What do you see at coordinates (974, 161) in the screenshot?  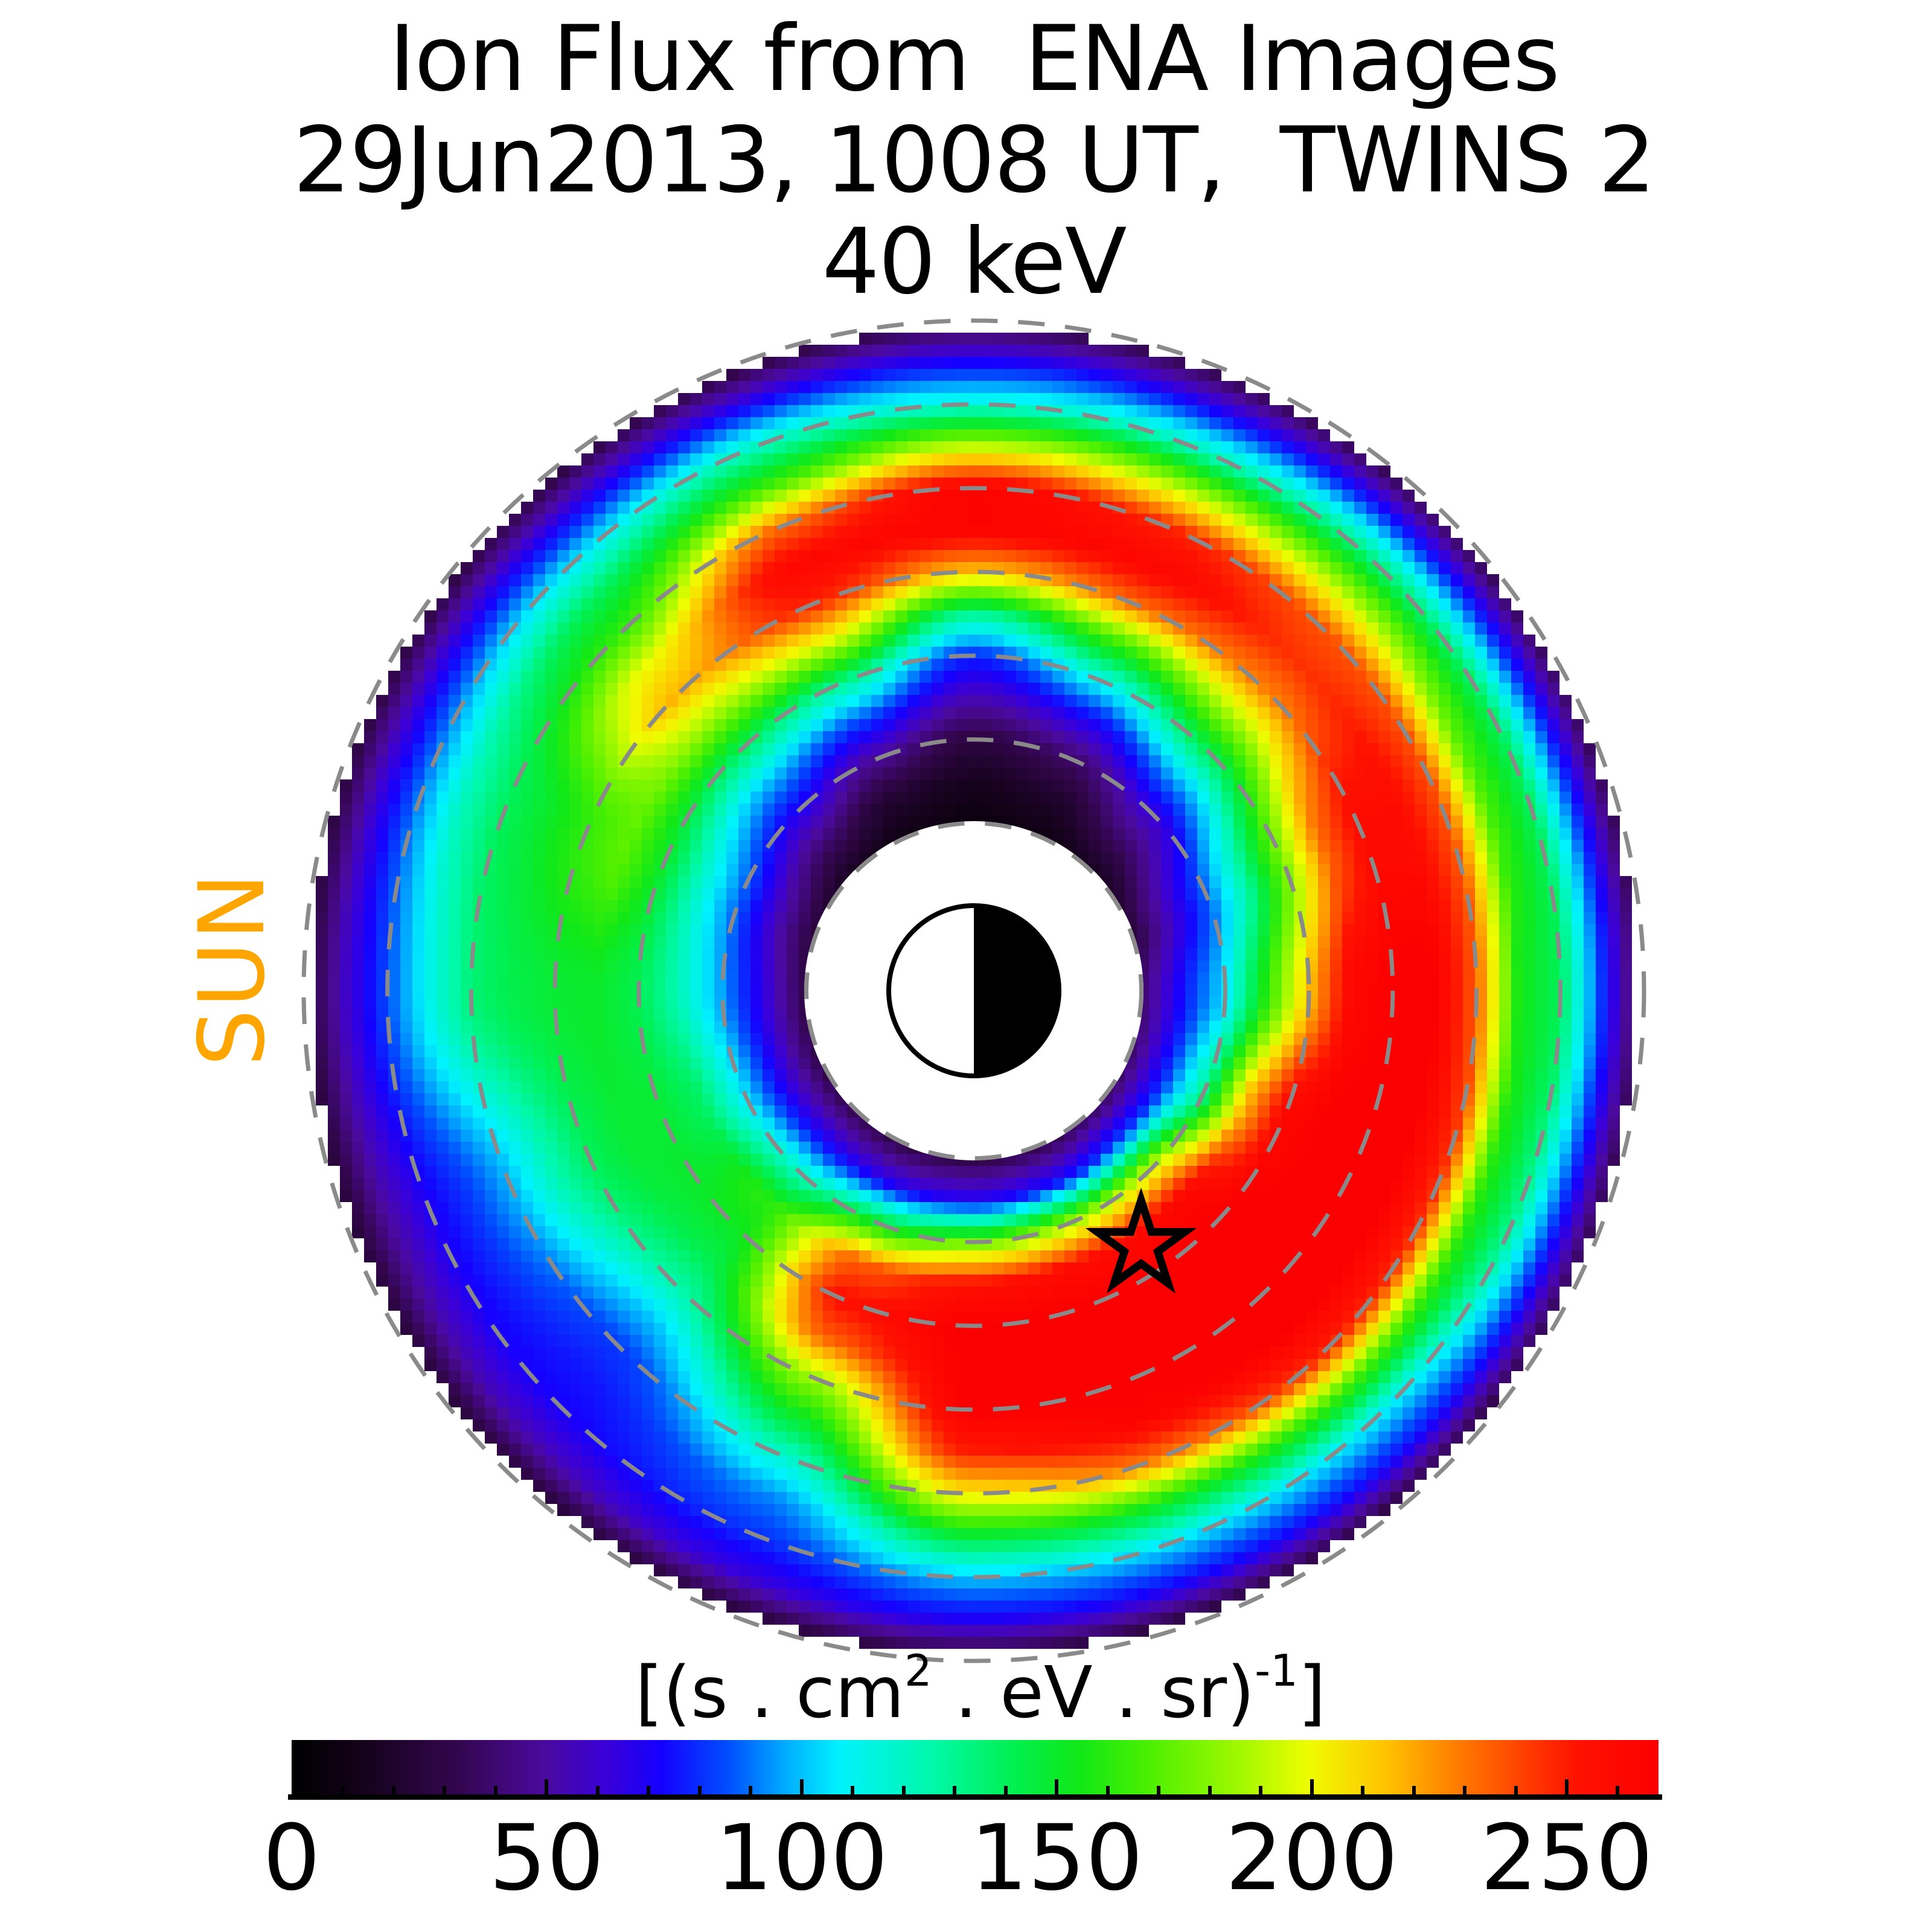 I see `title-line-2: 29Jun2013, 1008 UT, TWINS 2` at bounding box center [974, 161].